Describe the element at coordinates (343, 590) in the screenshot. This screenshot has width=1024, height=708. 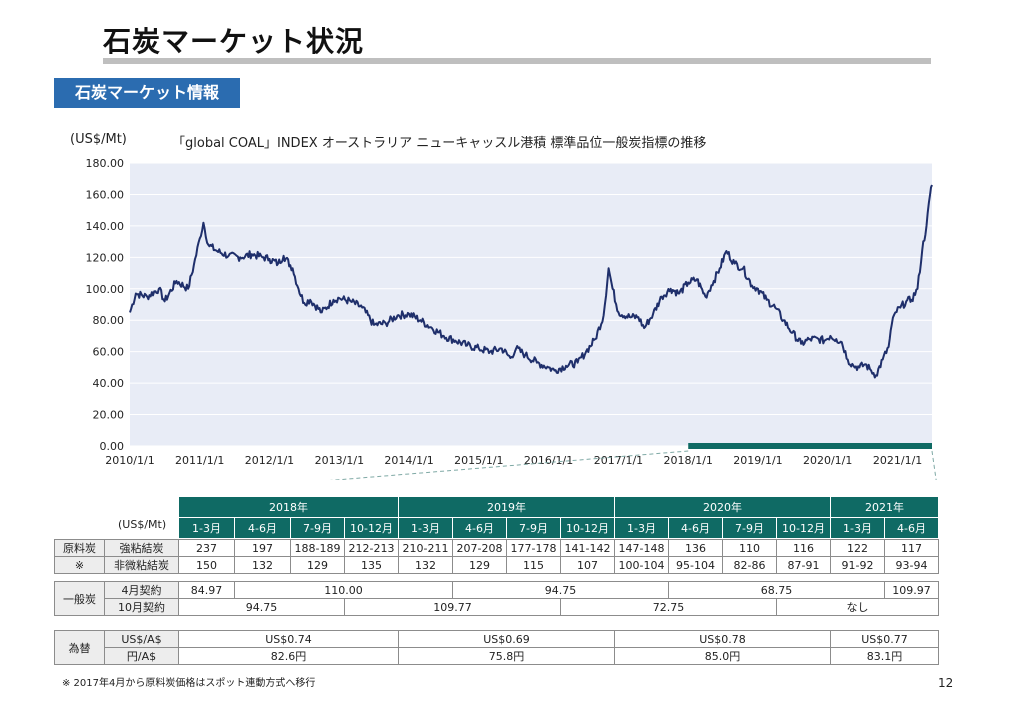
I see `price-cell: 110.00` at that location.